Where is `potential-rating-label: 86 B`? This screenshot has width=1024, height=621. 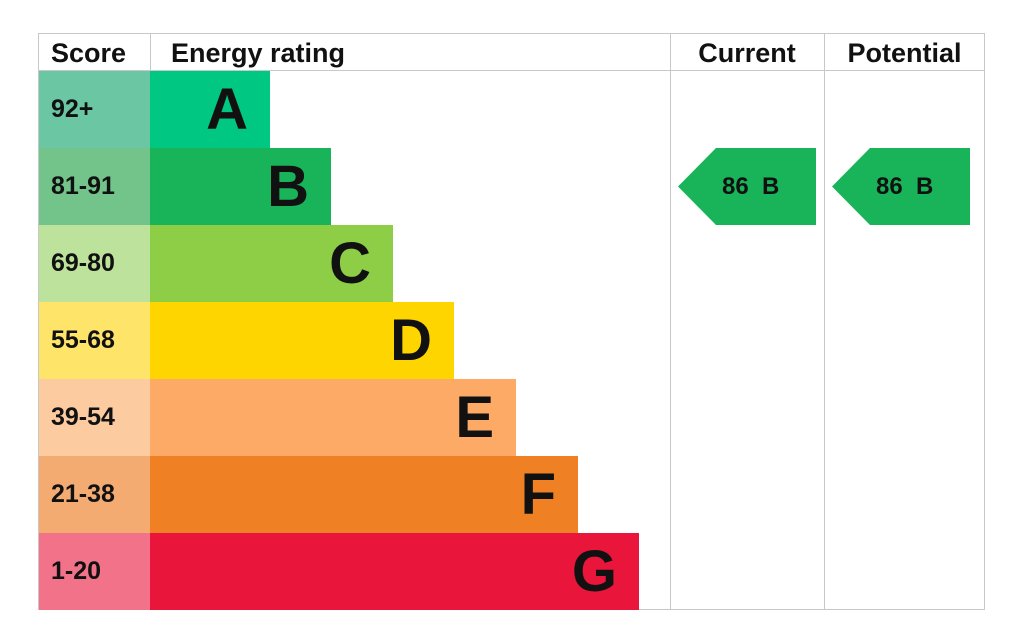 potential-rating-label: 86 B is located at coordinates (905, 186).